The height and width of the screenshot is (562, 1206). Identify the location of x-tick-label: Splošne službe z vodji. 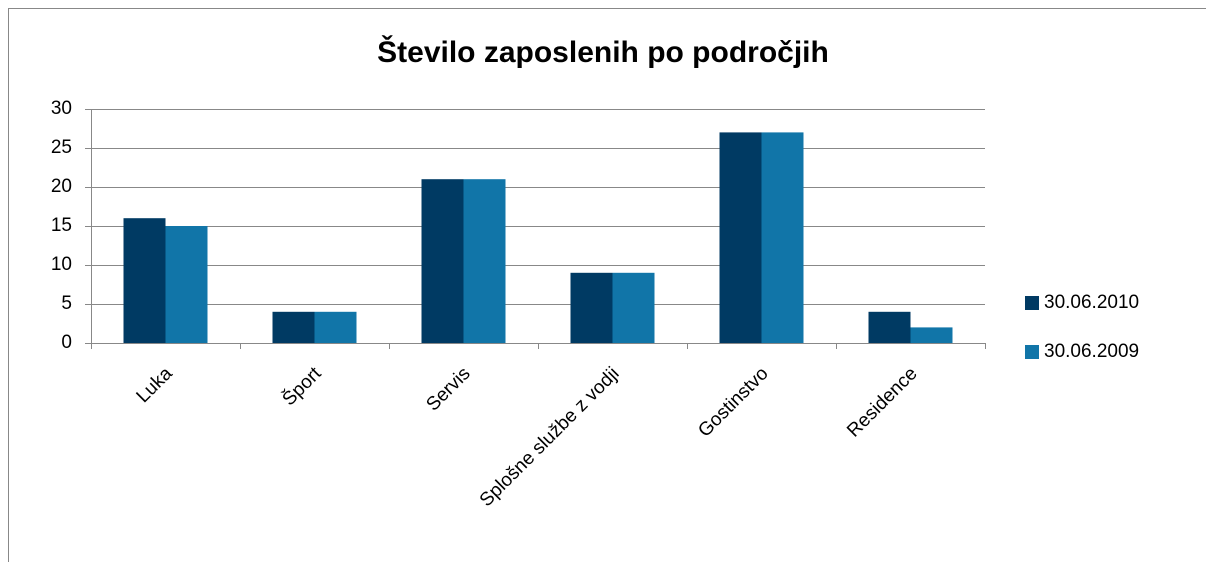
(550, 437).